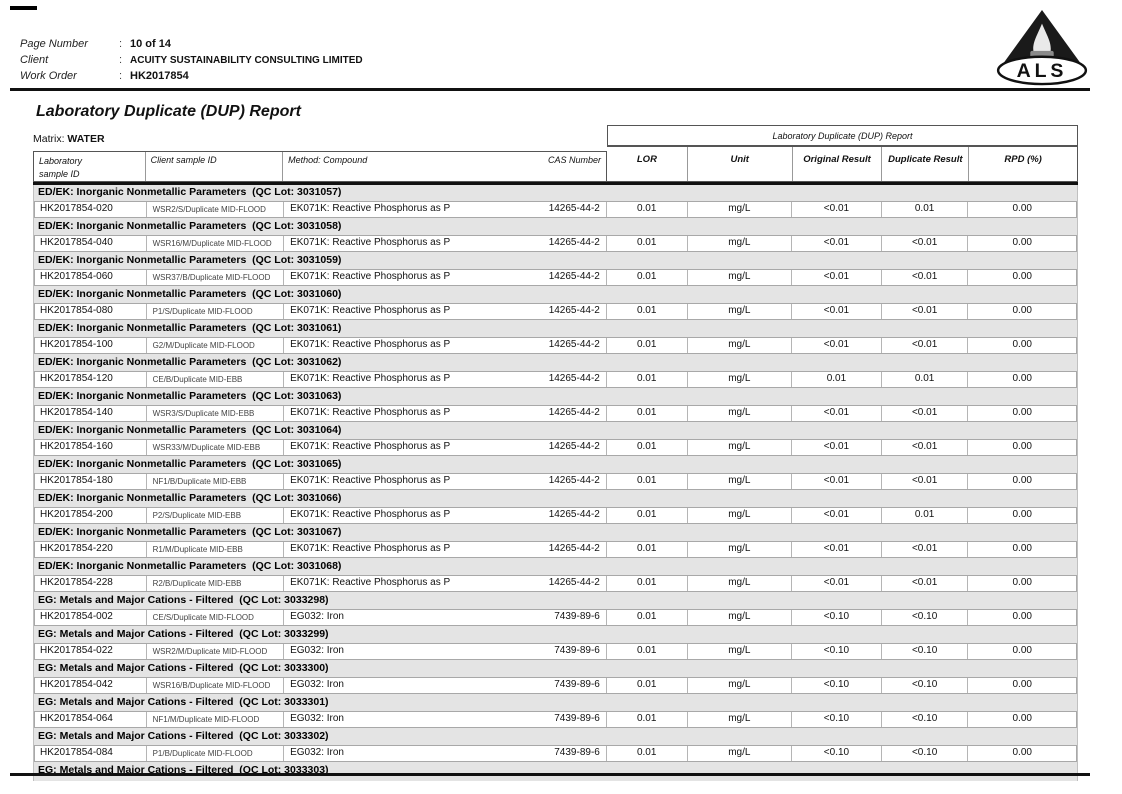  Describe the element at coordinates (216, 753) in the screenshot. I see `client-sample-id-cell: P1/B/Duplicate MID-FLOOD` at that location.